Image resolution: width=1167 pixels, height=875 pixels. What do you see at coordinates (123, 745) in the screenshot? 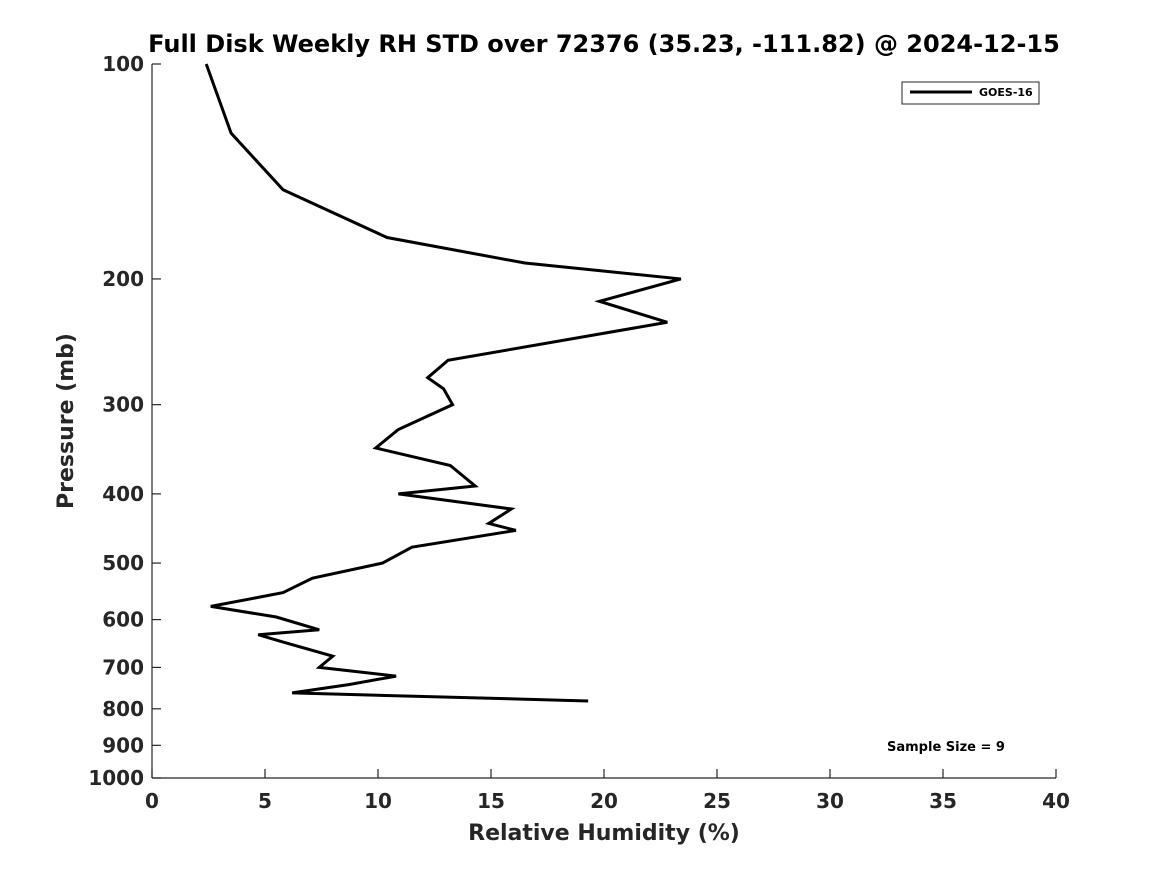
I see `y-tick-label: 900` at bounding box center [123, 745].